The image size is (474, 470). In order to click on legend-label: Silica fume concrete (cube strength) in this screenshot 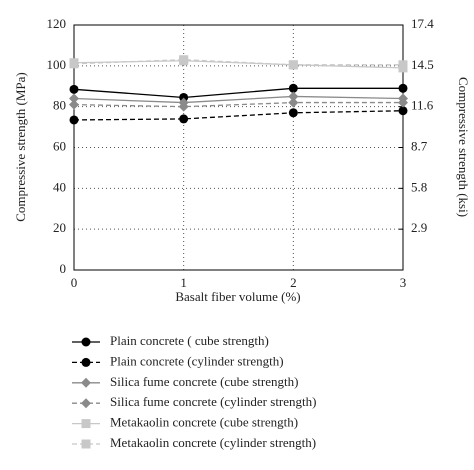, I will do `click(204, 381)`.